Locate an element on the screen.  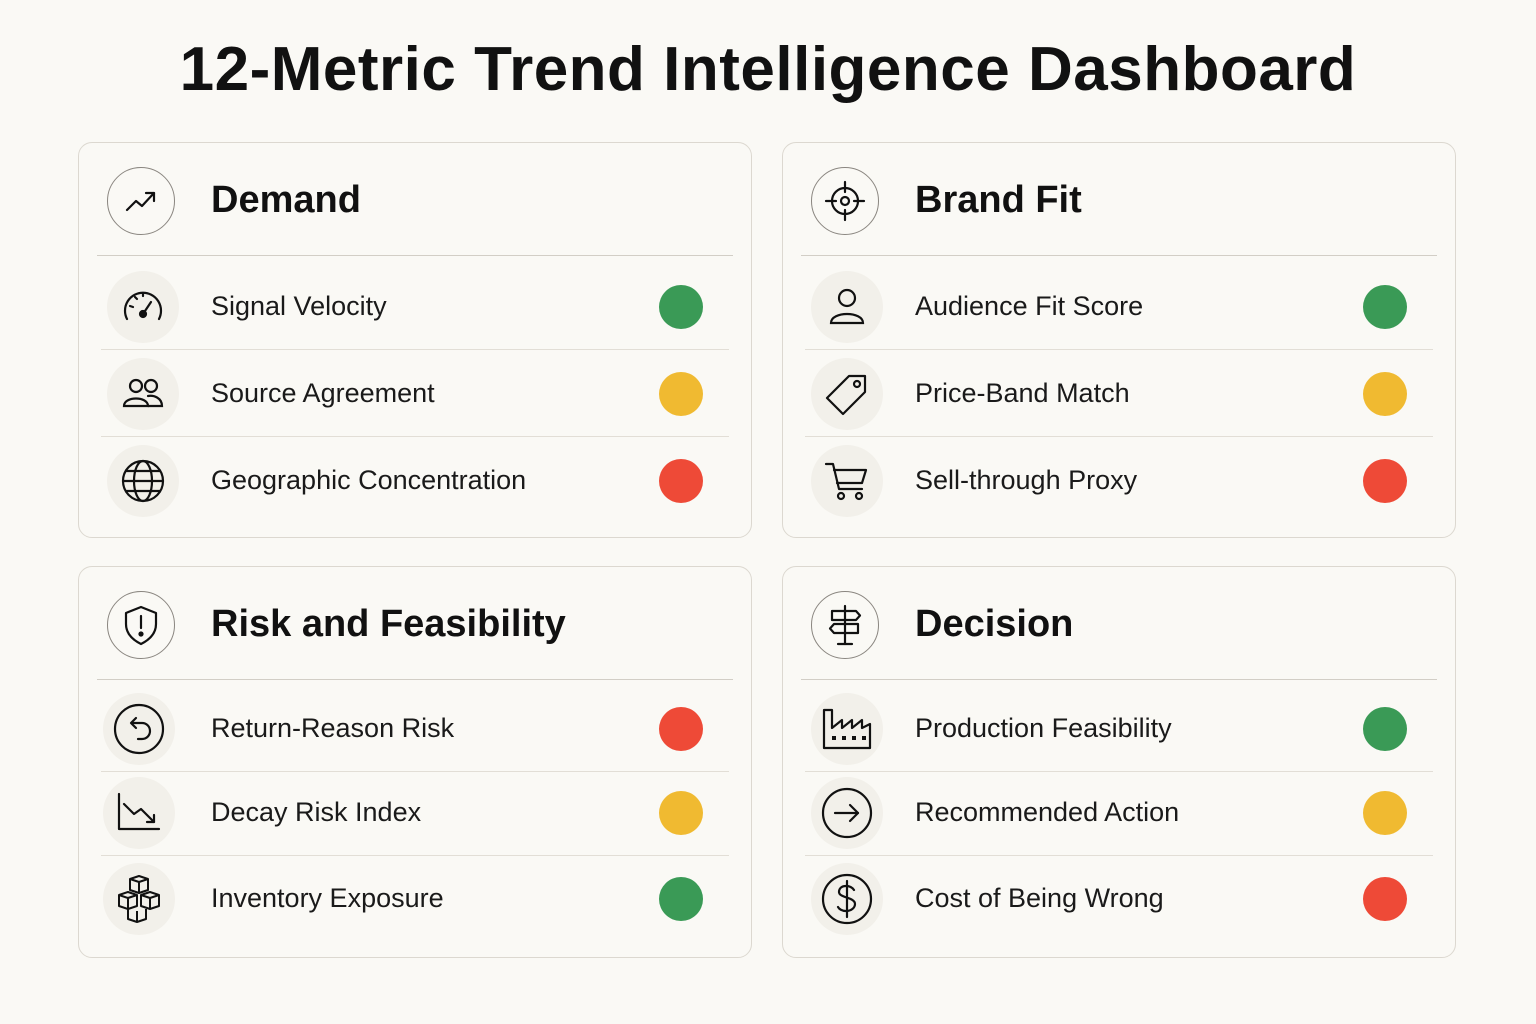
price-tag-icon is located at coordinates (847, 394).